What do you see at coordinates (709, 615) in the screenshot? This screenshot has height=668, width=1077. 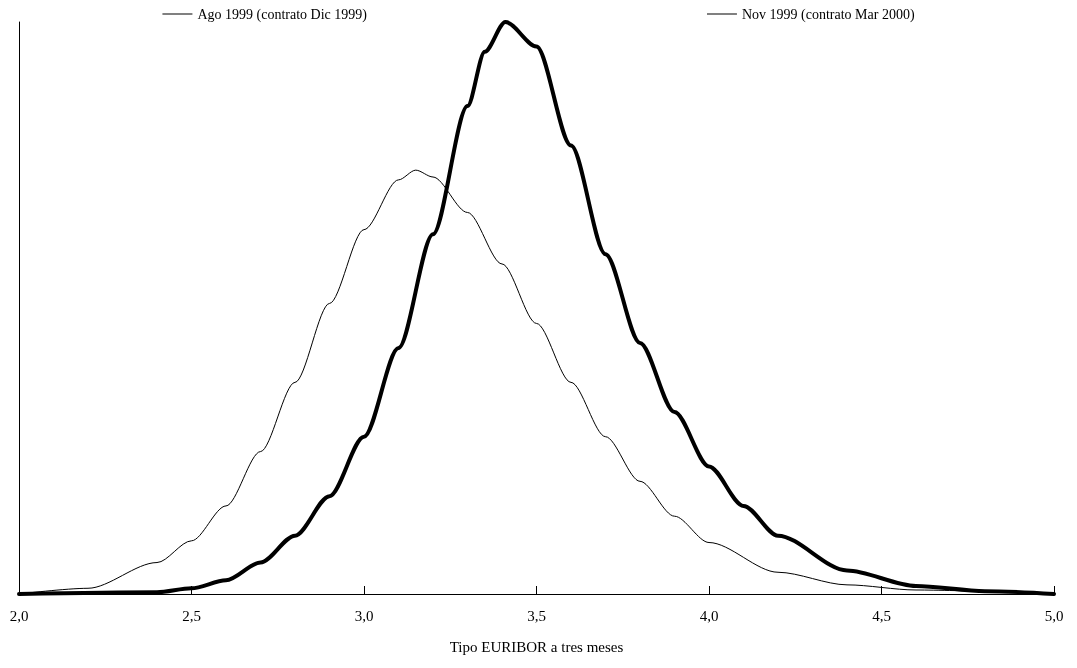 I see `x-tick-label: 4,0` at bounding box center [709, 615].